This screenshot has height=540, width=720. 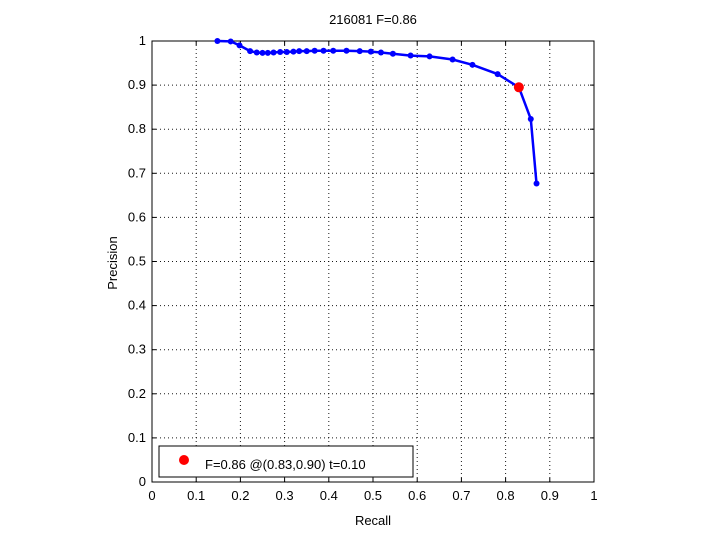 I want to click on x-tick-label: 0, so click(x=151, y=495).